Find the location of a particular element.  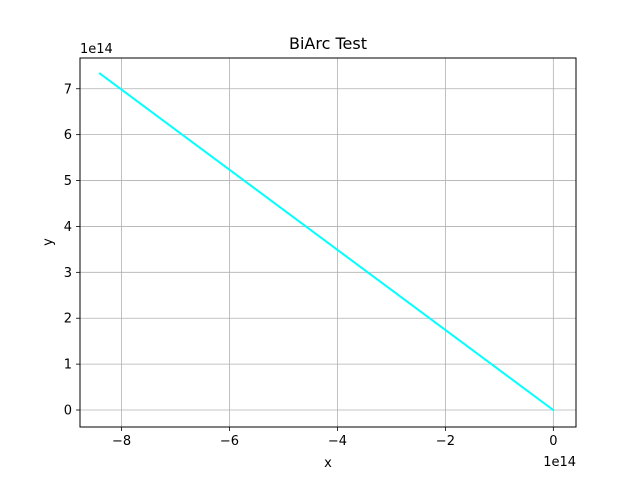

y-tick-label: 0 is located at coordinates (68, 411).